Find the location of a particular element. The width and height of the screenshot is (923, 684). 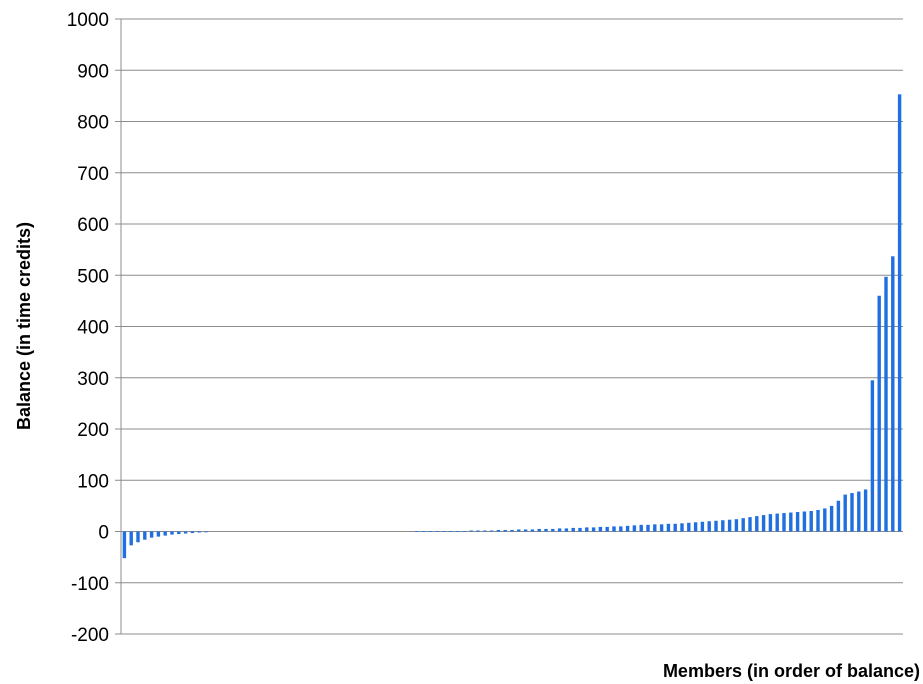

y-tick-label: 900 is located at coordinates (93, 71).